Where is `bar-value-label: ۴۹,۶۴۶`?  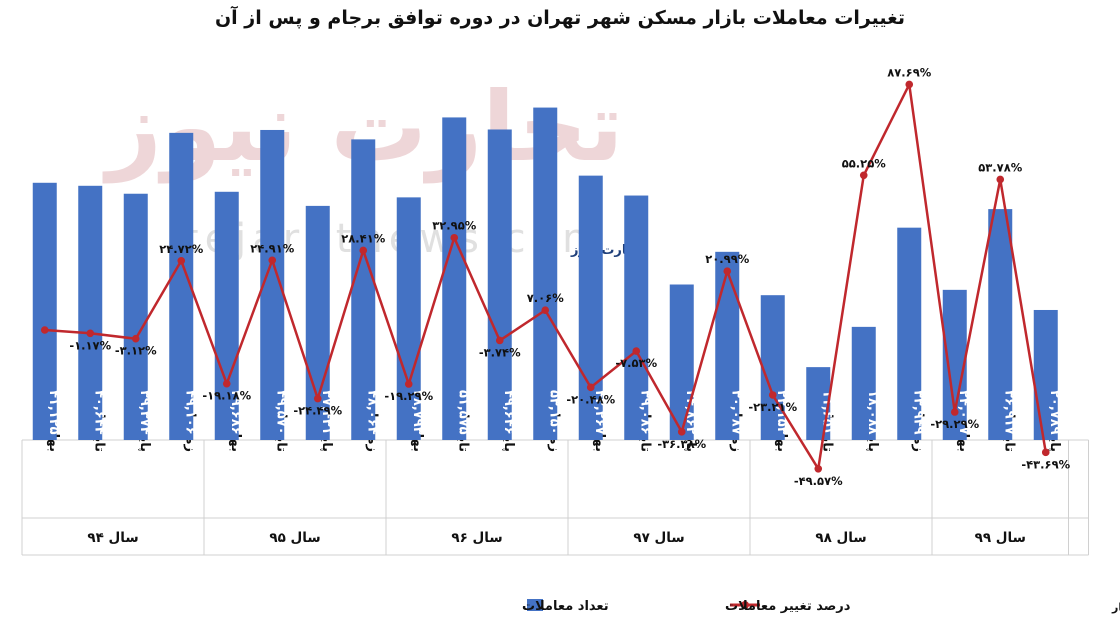 bar-value-label: ۴۹,۶۴۶ is located at coordinates (508, 412).